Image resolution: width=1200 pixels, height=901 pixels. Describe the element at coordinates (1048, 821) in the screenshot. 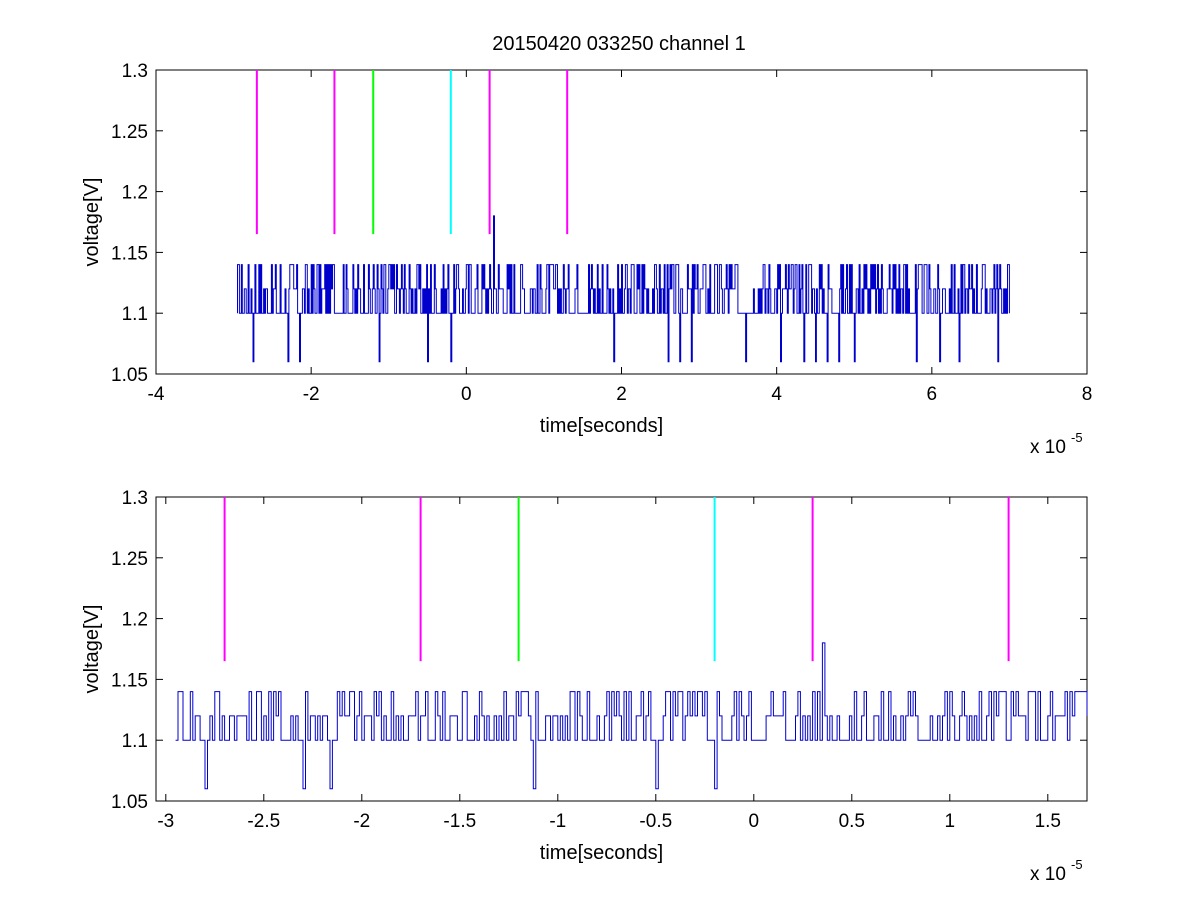

I see `x-tick-label: 1.5` at that location.